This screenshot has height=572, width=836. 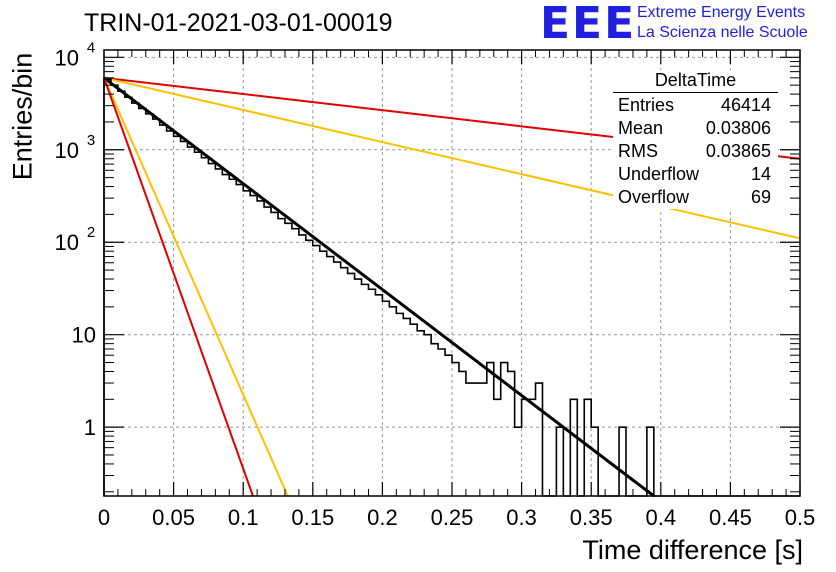 I want to click on stats-row: Underflow 14, so click(x=695, y=174).